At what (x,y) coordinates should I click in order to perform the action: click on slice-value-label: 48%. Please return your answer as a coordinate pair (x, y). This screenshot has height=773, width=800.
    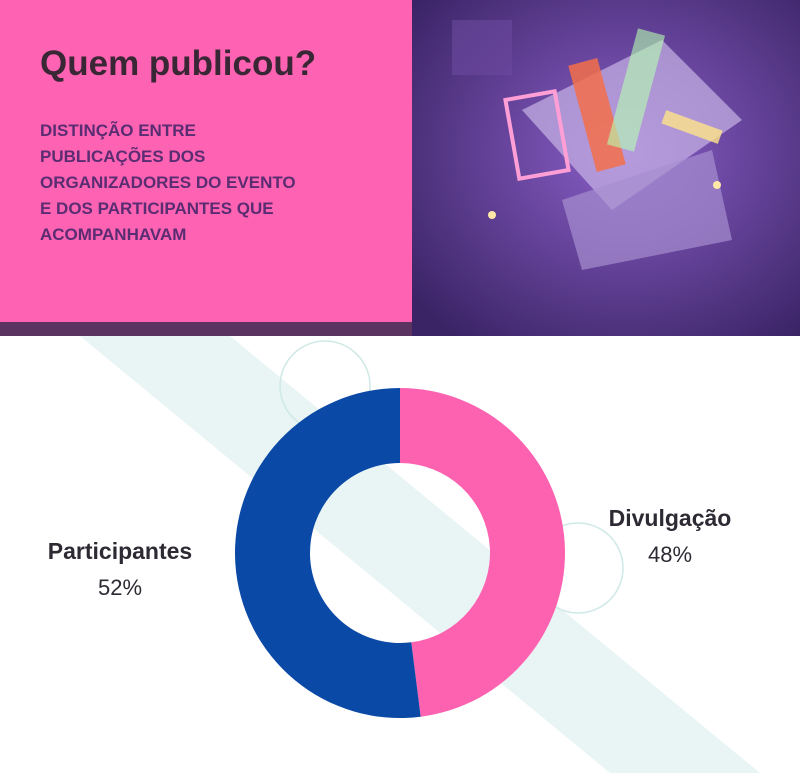
    Looking at the image, I should click on (670, 554).